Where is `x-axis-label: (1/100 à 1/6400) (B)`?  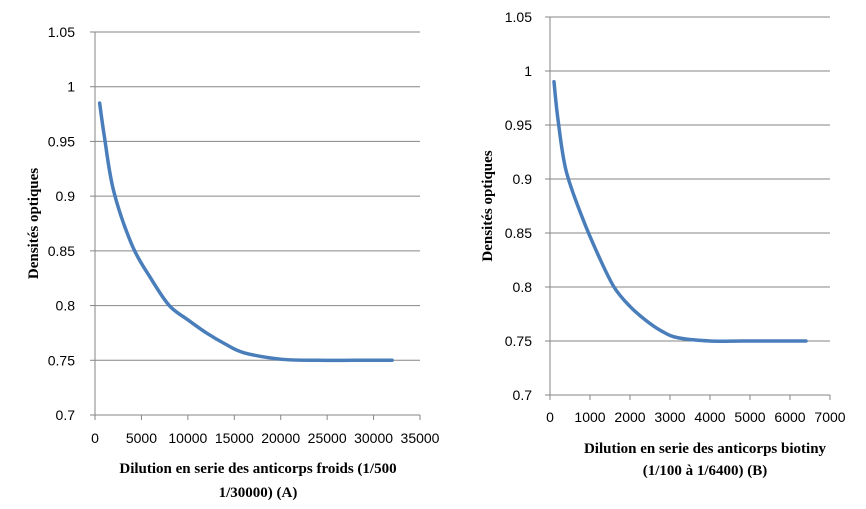
x-axis-label: (1/100 à 1/6400) (B) is located at coordinates (705, 471).